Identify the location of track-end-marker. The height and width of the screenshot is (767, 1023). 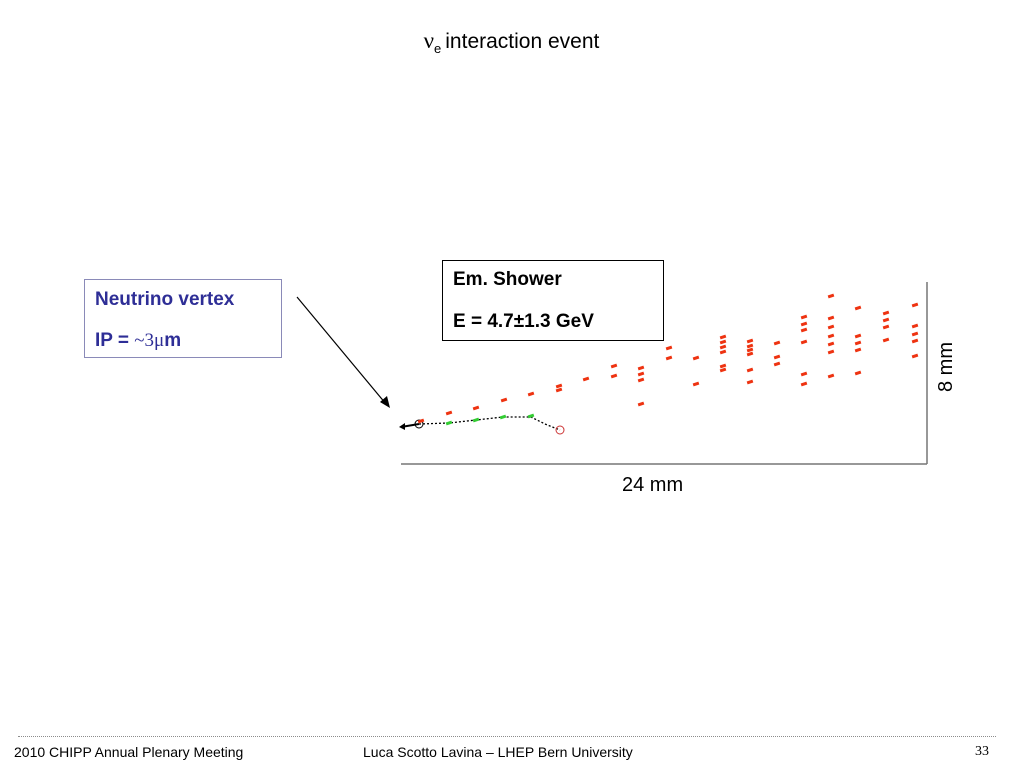
(560, 430).